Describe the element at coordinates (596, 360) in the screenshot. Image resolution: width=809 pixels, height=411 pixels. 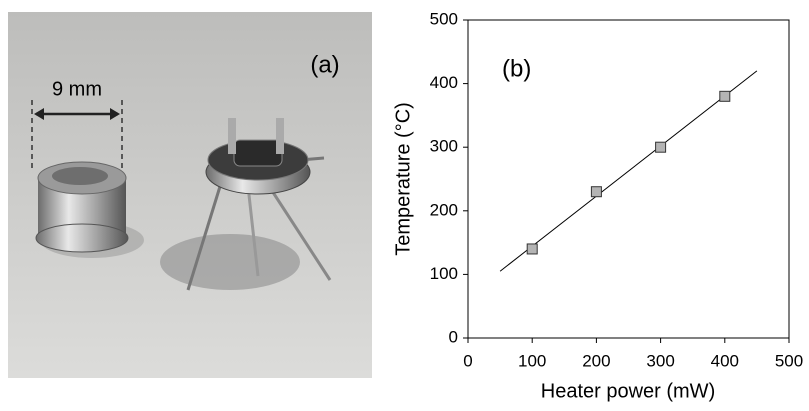
I see `x-tick-label: 200` at that location.